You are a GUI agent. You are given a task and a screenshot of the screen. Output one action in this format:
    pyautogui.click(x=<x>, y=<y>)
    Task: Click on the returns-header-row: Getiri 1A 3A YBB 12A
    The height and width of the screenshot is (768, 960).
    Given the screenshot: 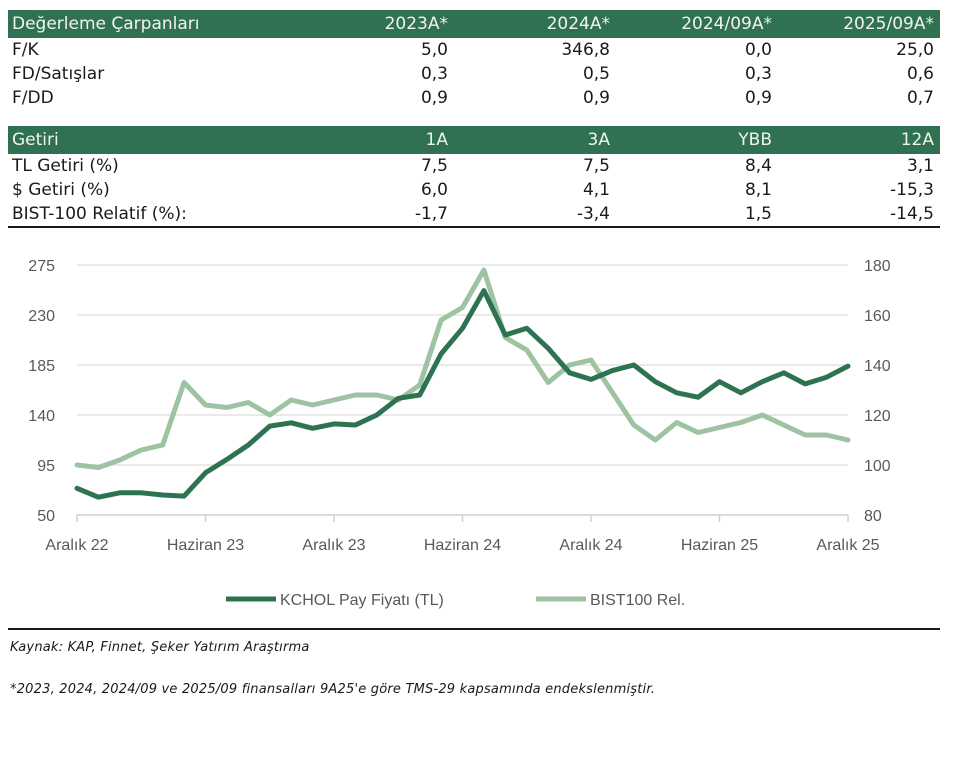 What is the action you would take?
    pyautogui.click(x=474, y=140)
    